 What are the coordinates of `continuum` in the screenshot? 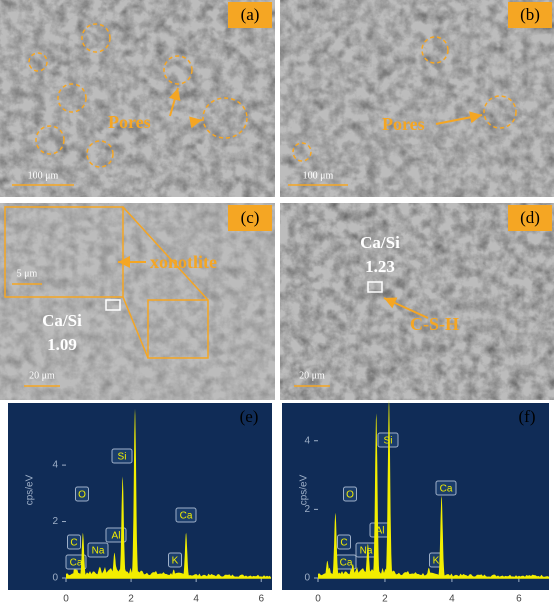 It's located at (168, 571).